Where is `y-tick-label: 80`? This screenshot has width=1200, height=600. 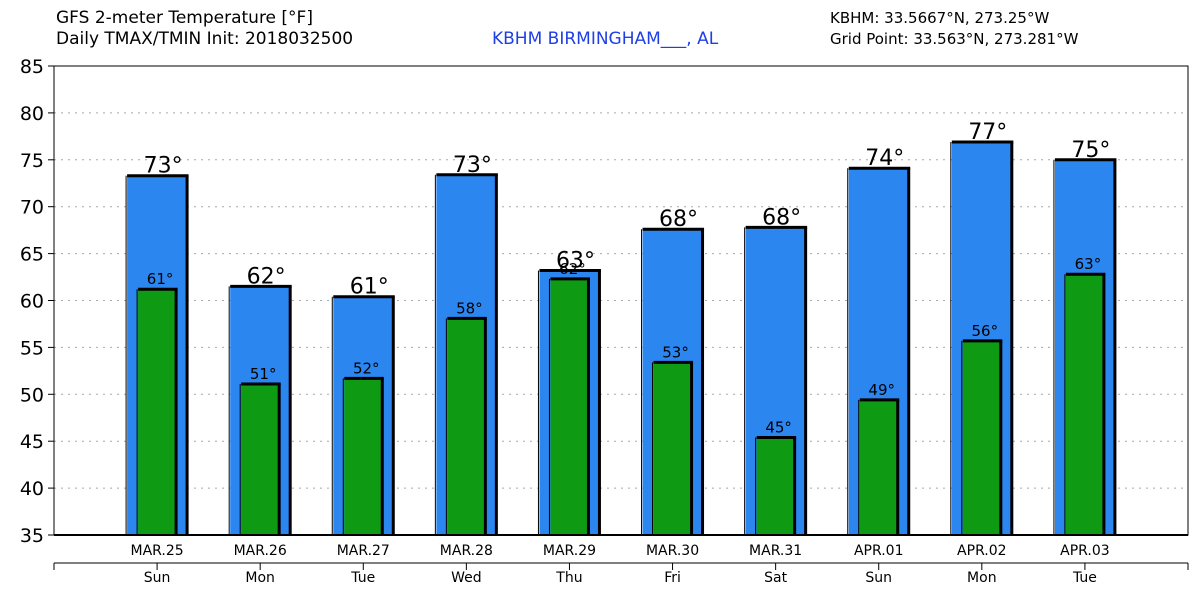
y-tick-label: 80 is located at coordinates (32, 114).